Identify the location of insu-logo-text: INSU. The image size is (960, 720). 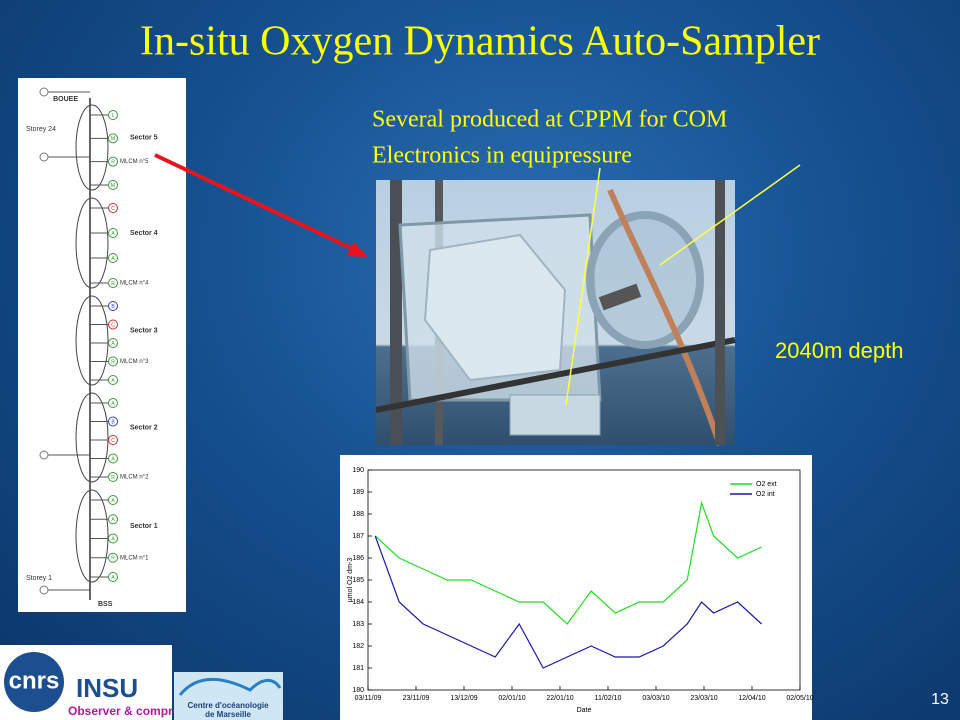
(107, 688).